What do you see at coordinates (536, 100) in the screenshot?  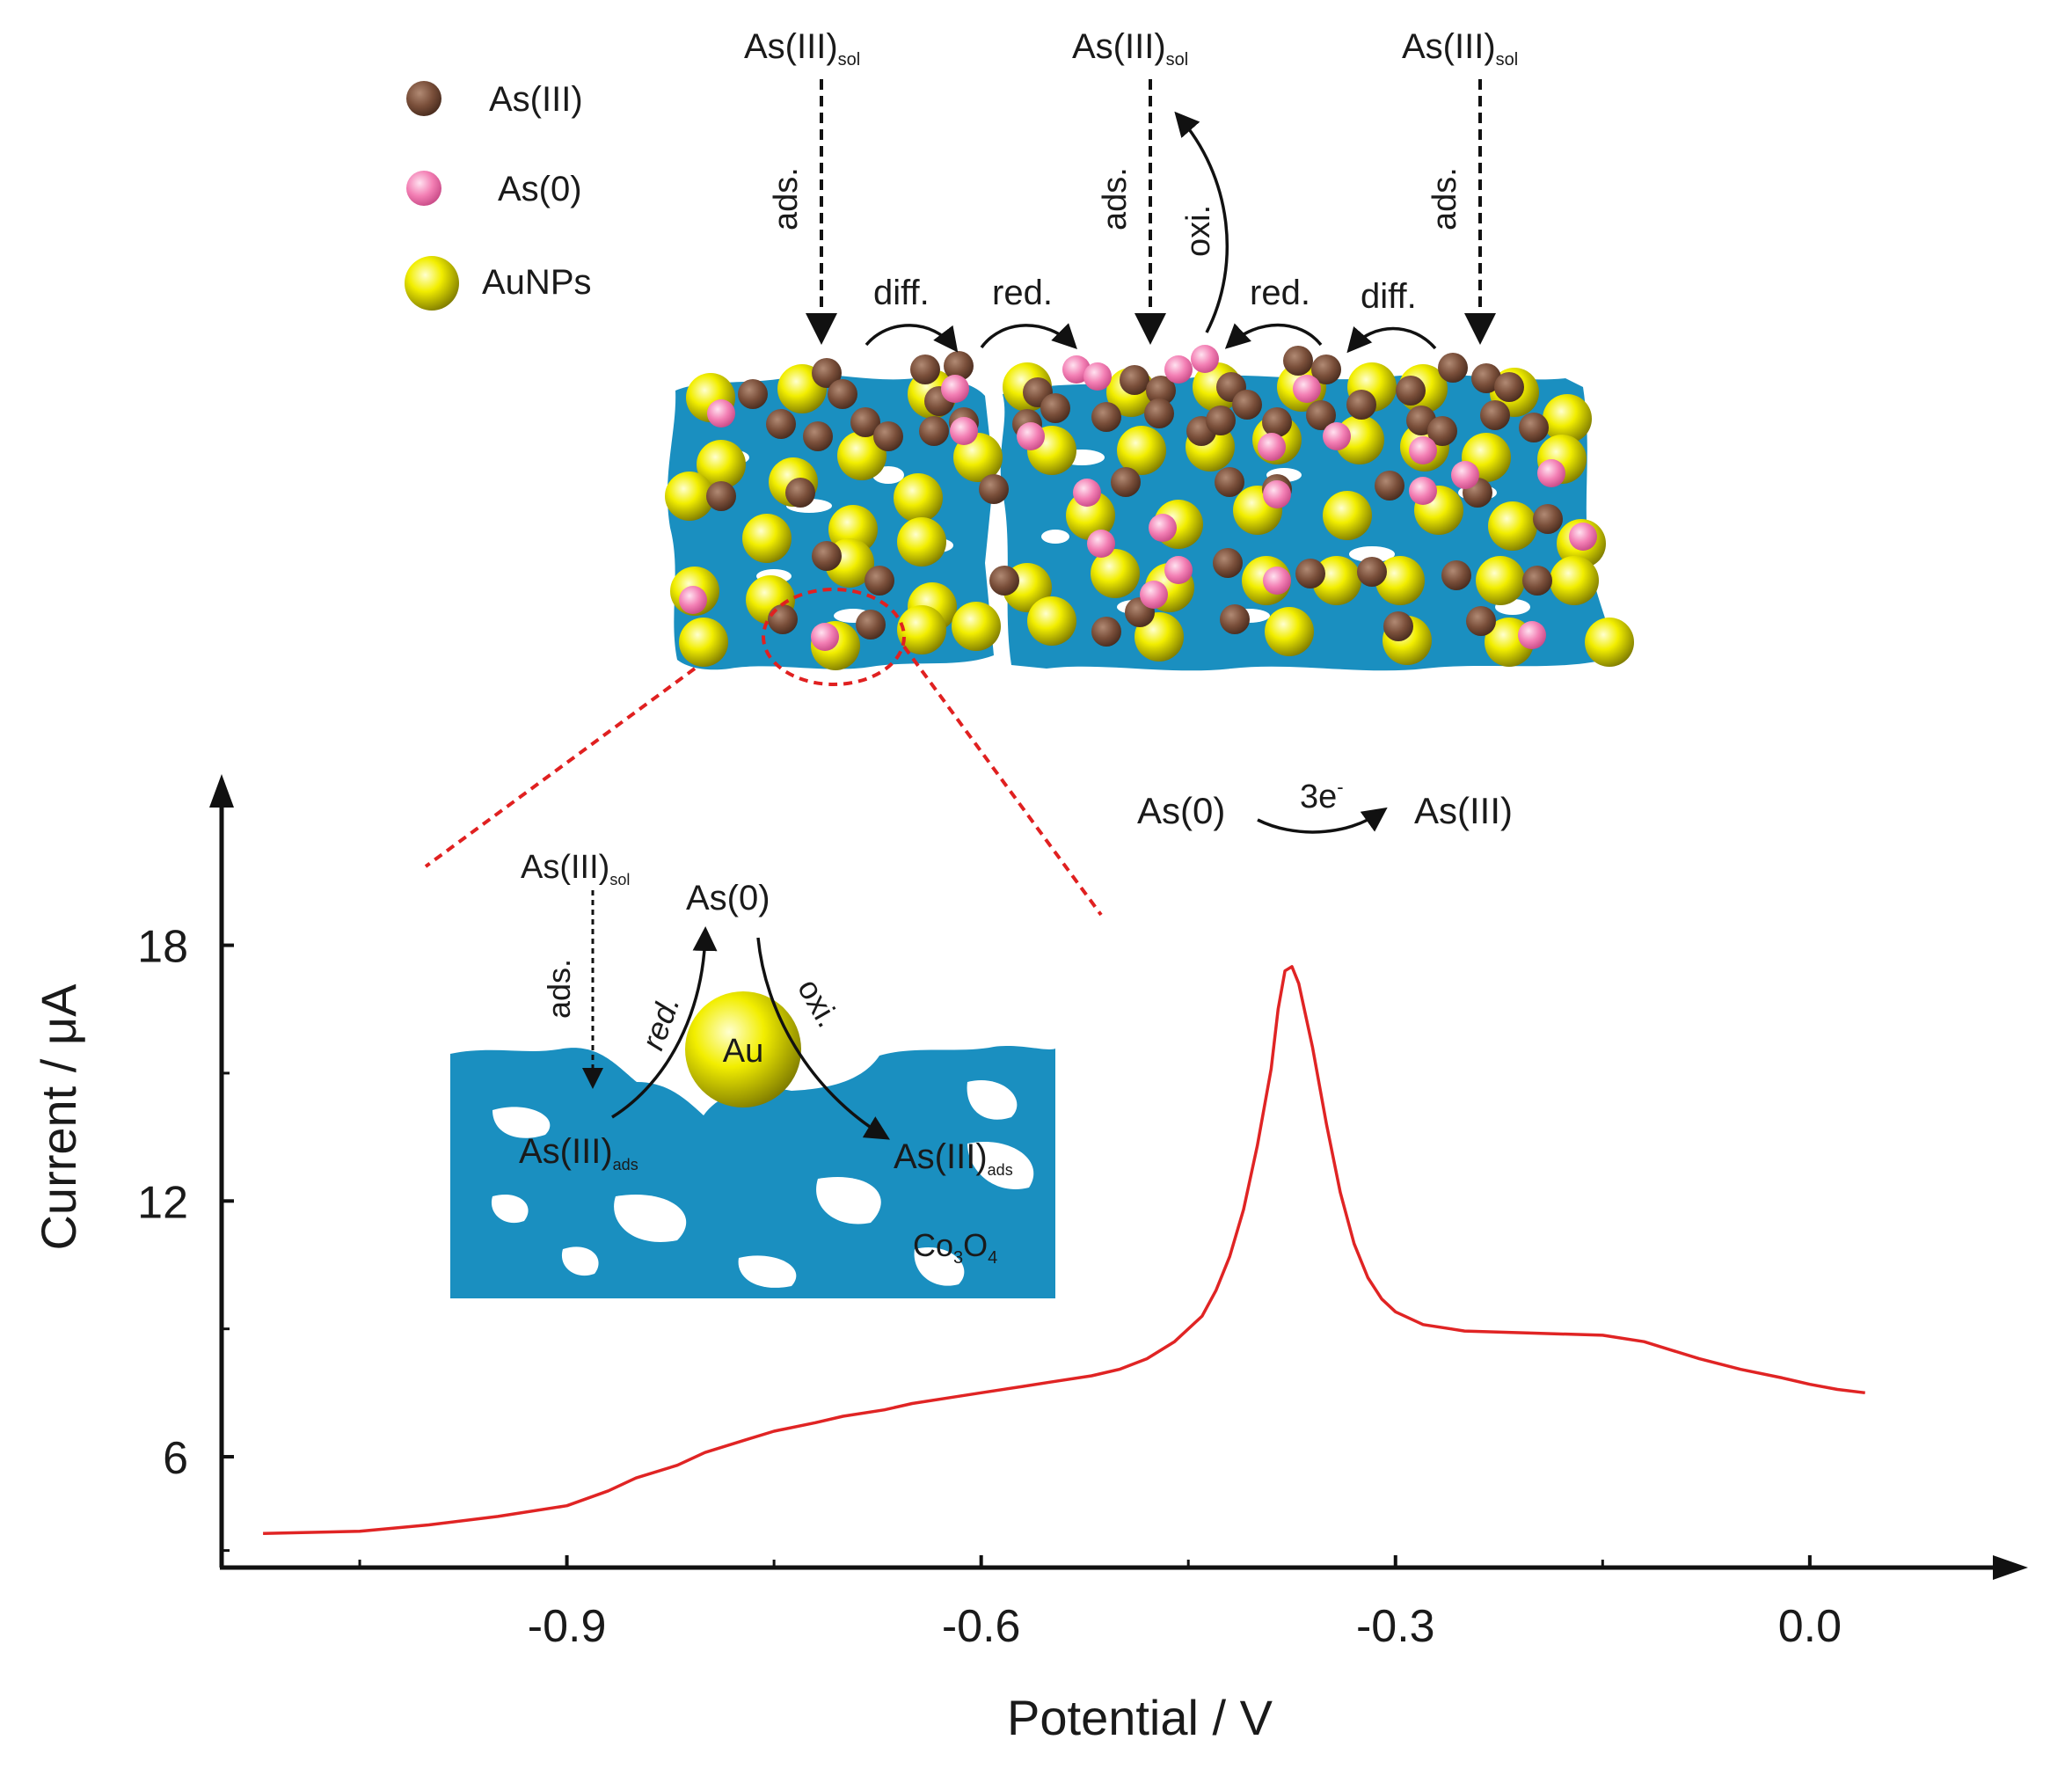 I see `as3-legend-label: As(III)` at bounding box center [536, 100].